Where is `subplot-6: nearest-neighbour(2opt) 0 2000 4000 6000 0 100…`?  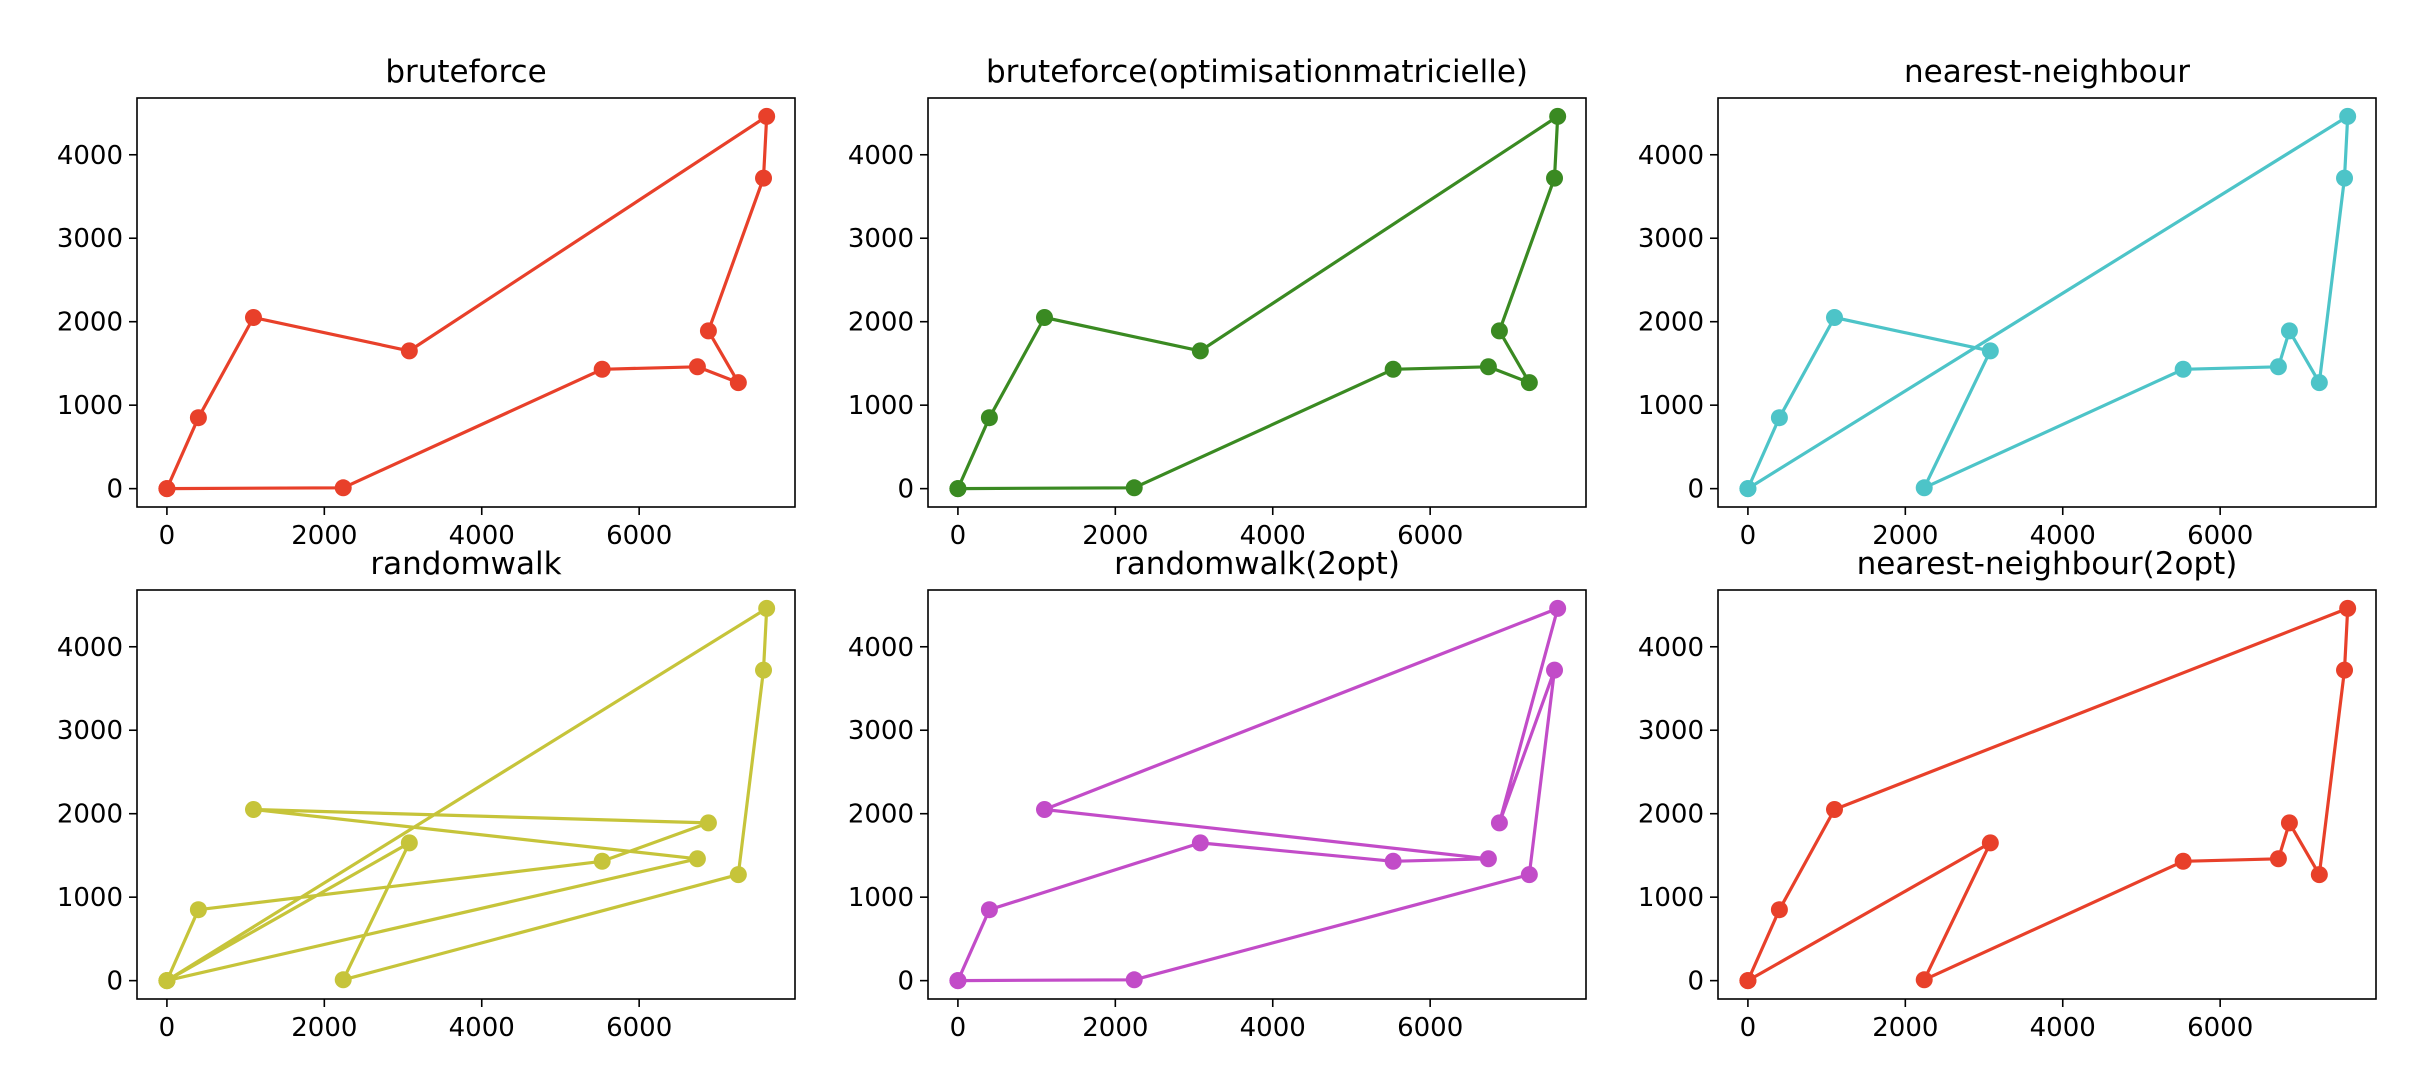
subplot-6: nearest-neighbour(2opt) 0 2000 4000 6000 0 100… is located at coordinates (2007, 794).